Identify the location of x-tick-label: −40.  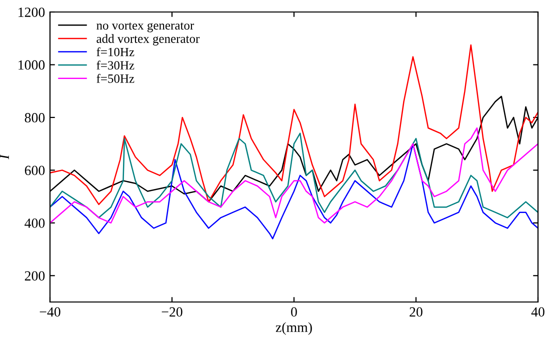
(50, 312).